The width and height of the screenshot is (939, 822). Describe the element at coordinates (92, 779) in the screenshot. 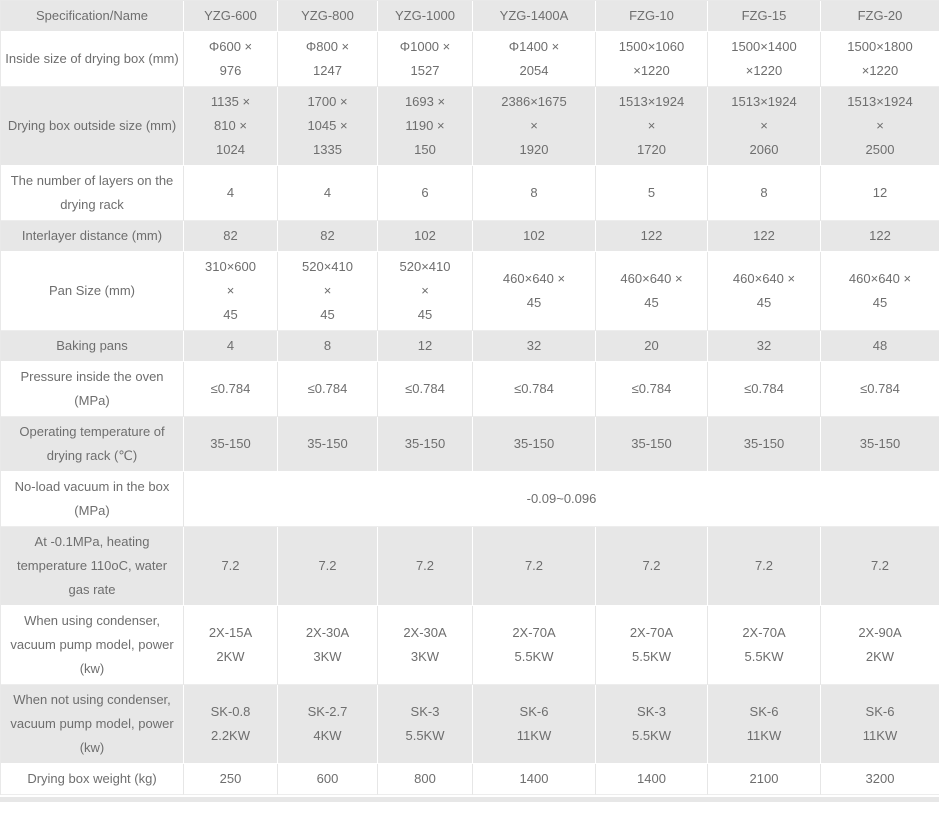

I see `spec-label-cell: Drying box weight (kg)` at that location.